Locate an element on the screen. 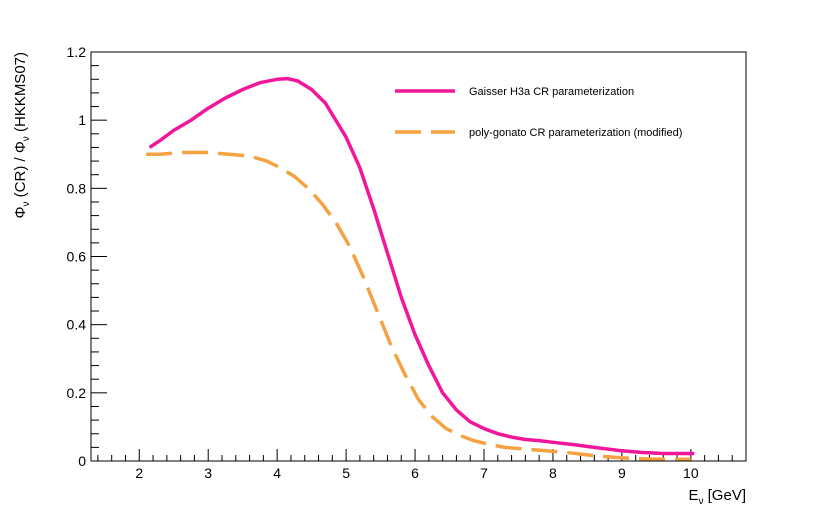  y-axis-label: Φν (CR) / Φν (HKKMS07) is located at coordinates (22, 135).